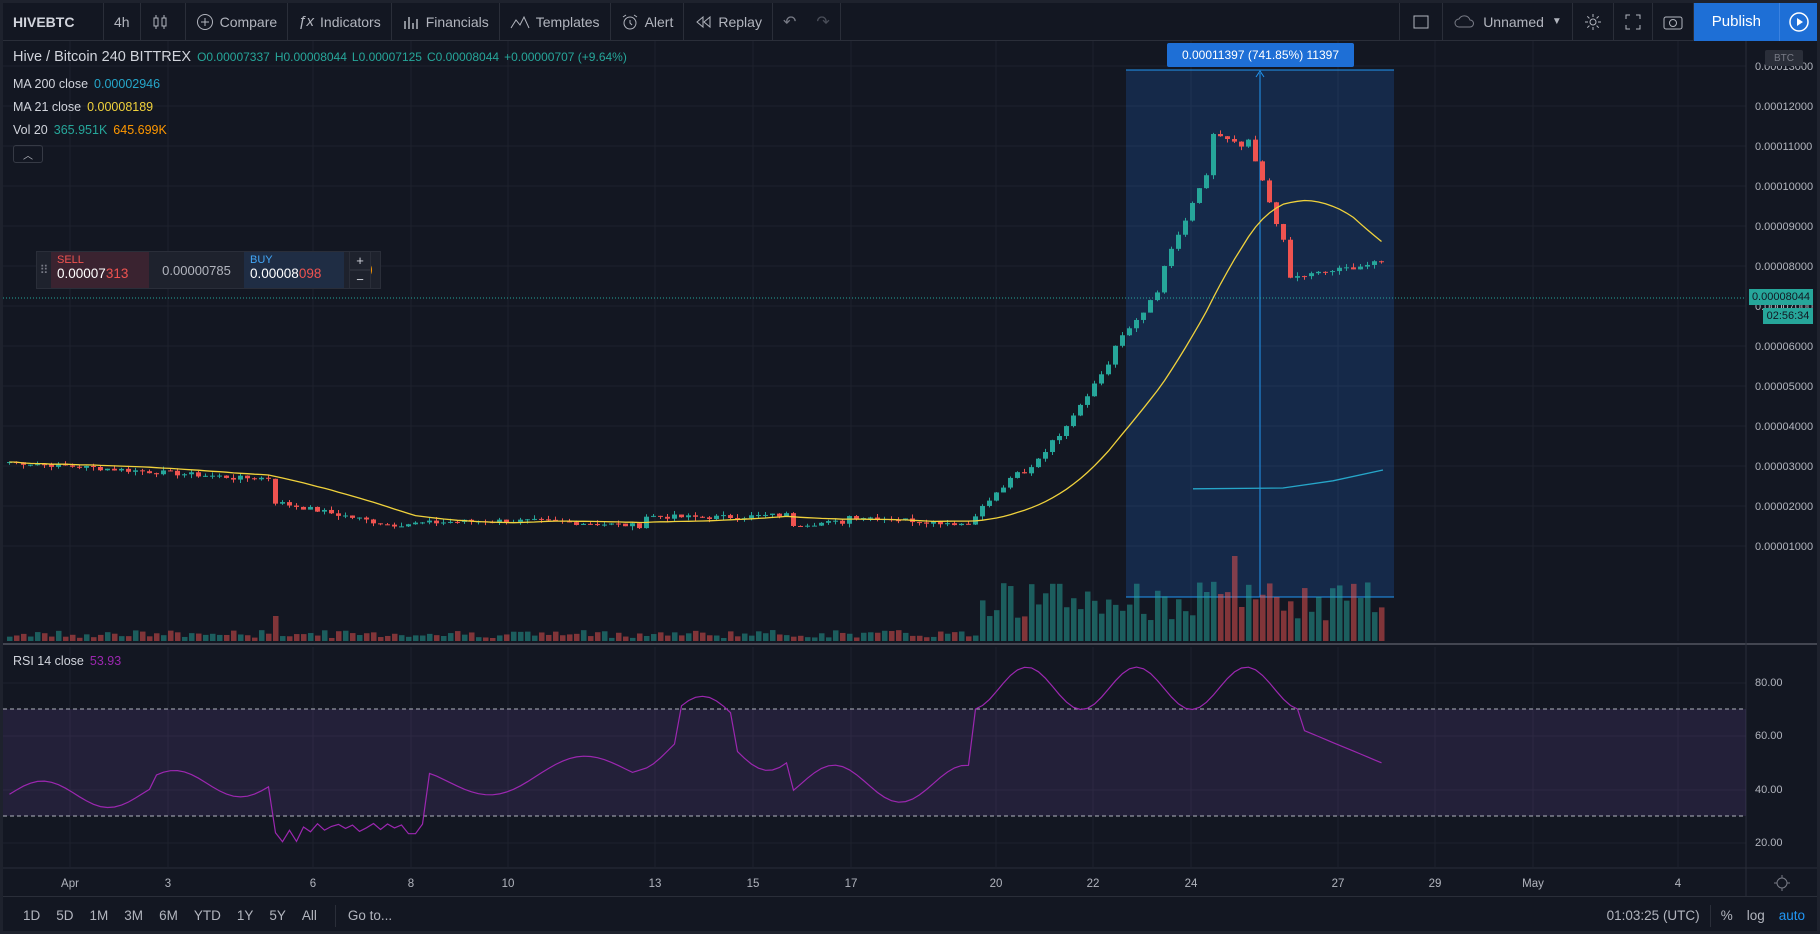 This screenshot has width=1820, height=934. Describe the element at coordinates (1782, 883) in the screenshot. I see `chart-settings-gear` at that location.